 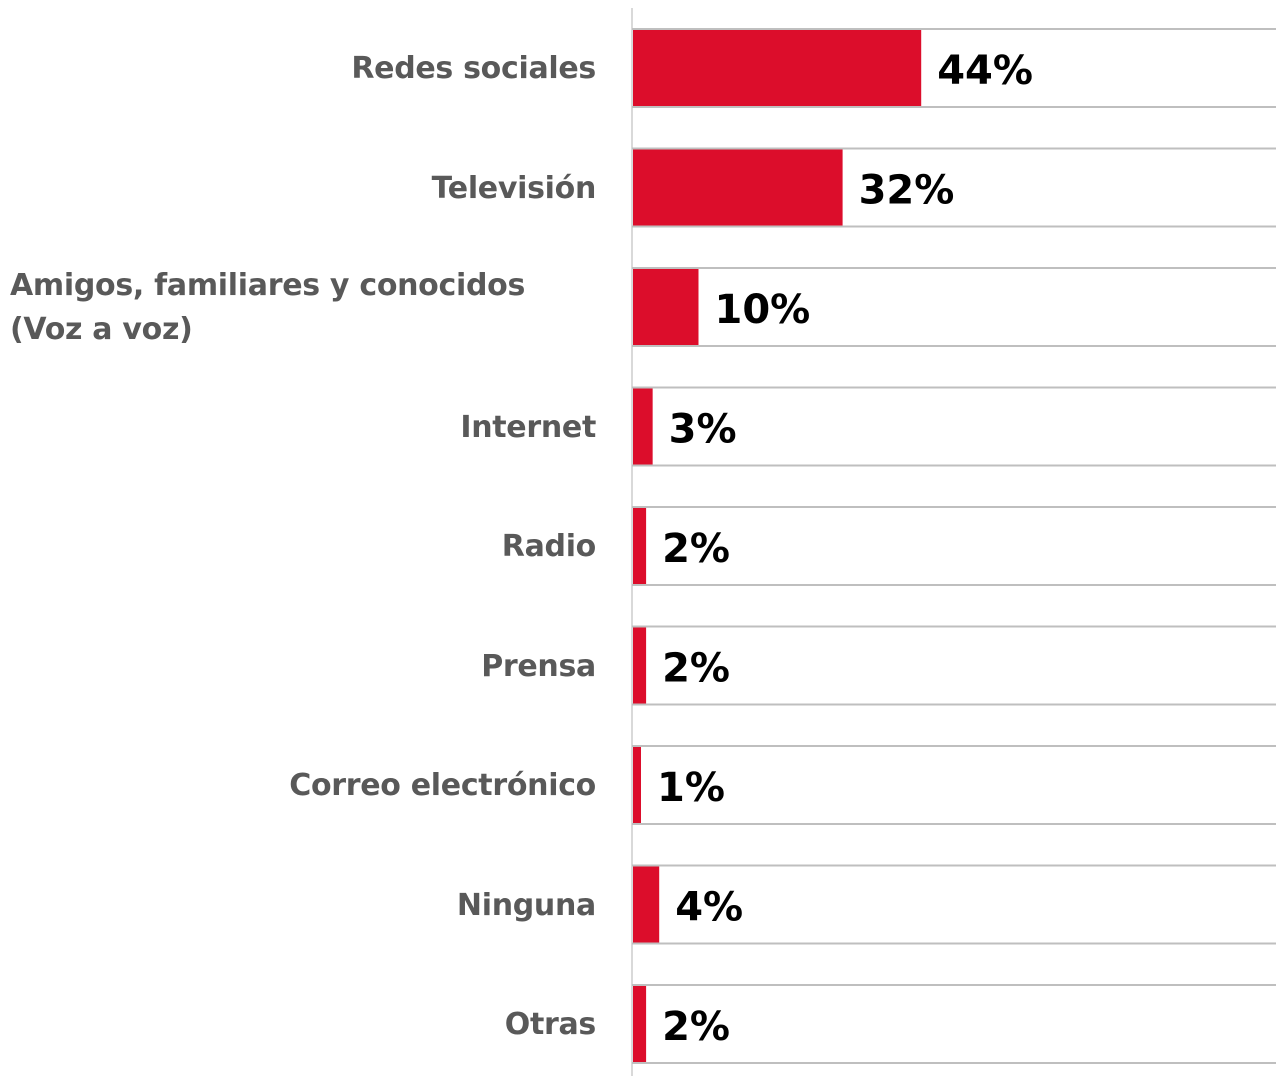 What do you see at coordinates (528, 427) in the screenshot?
I see `category-label: Internet` at bounding box center [528, 427].